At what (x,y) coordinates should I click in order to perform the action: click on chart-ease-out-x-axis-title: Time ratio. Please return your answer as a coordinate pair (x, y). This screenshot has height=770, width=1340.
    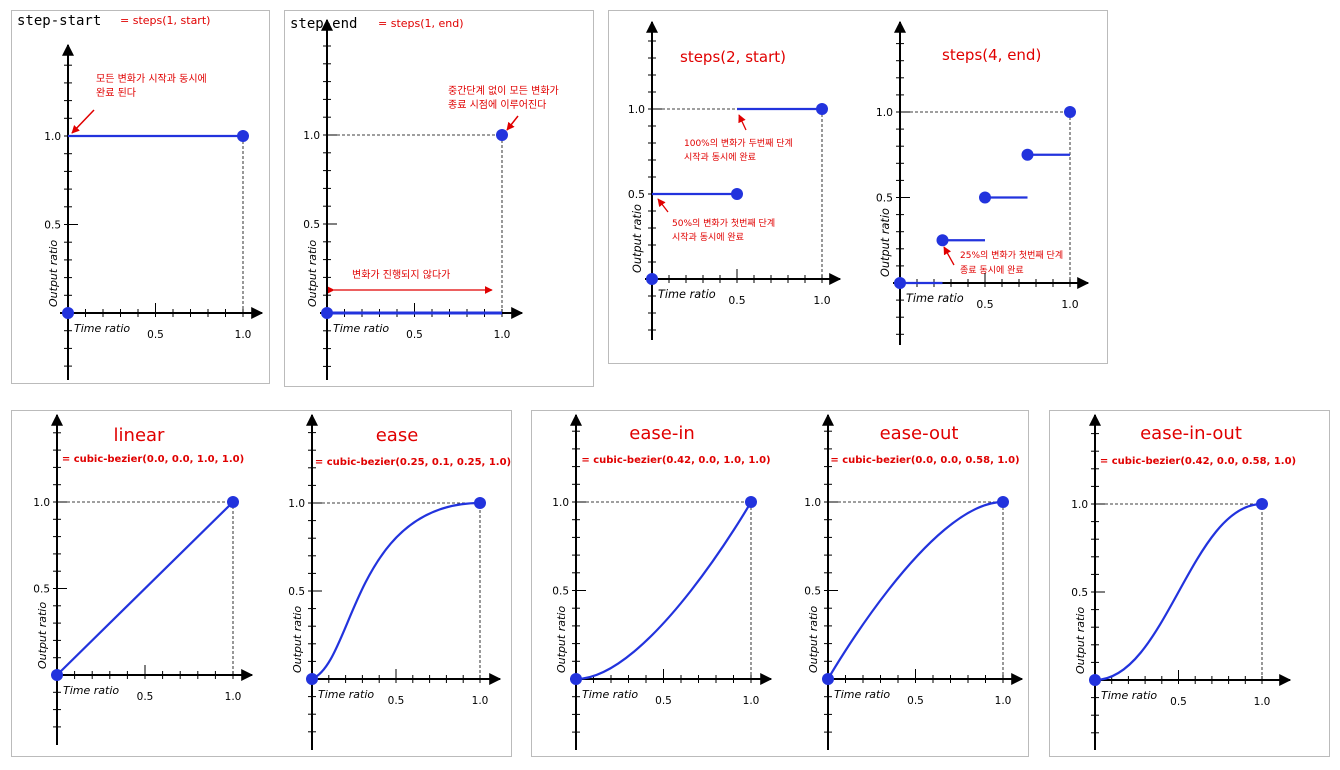
    Looking at the image, I should click on (862, 694).